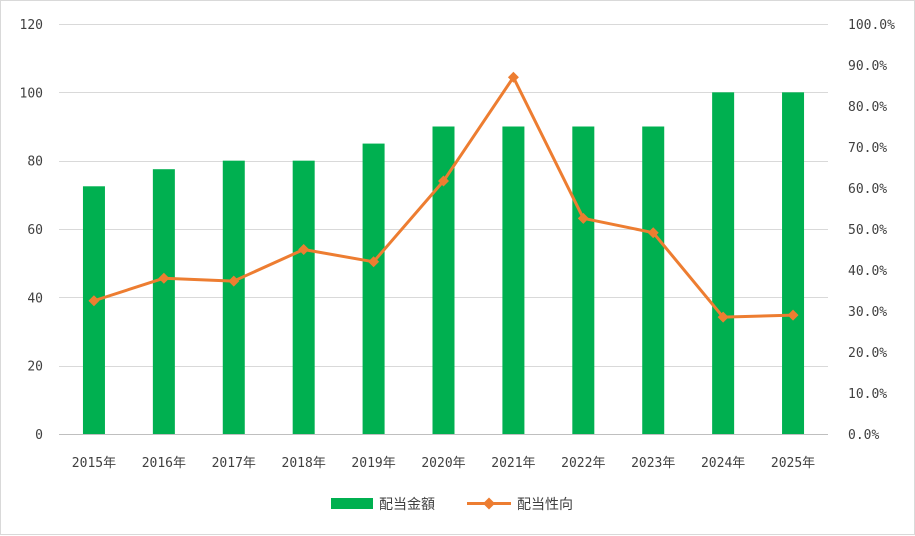 The image size is (915, 536). I want to click on right-tick-label: 20.0%, so click(867, 353).